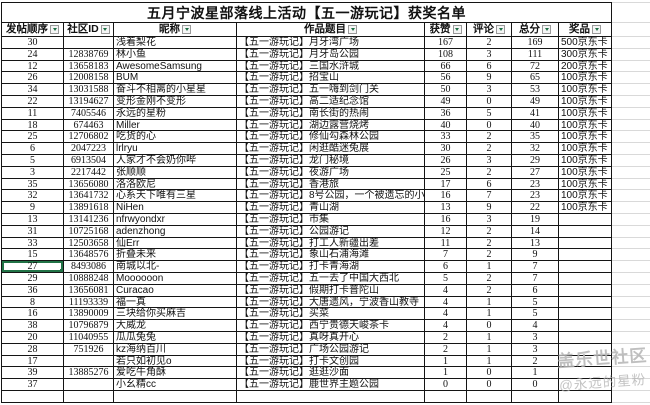 Image resolution: width=650 pixels, height=405 pixels. I want to click on cell-order: 20, so click(33, 337).